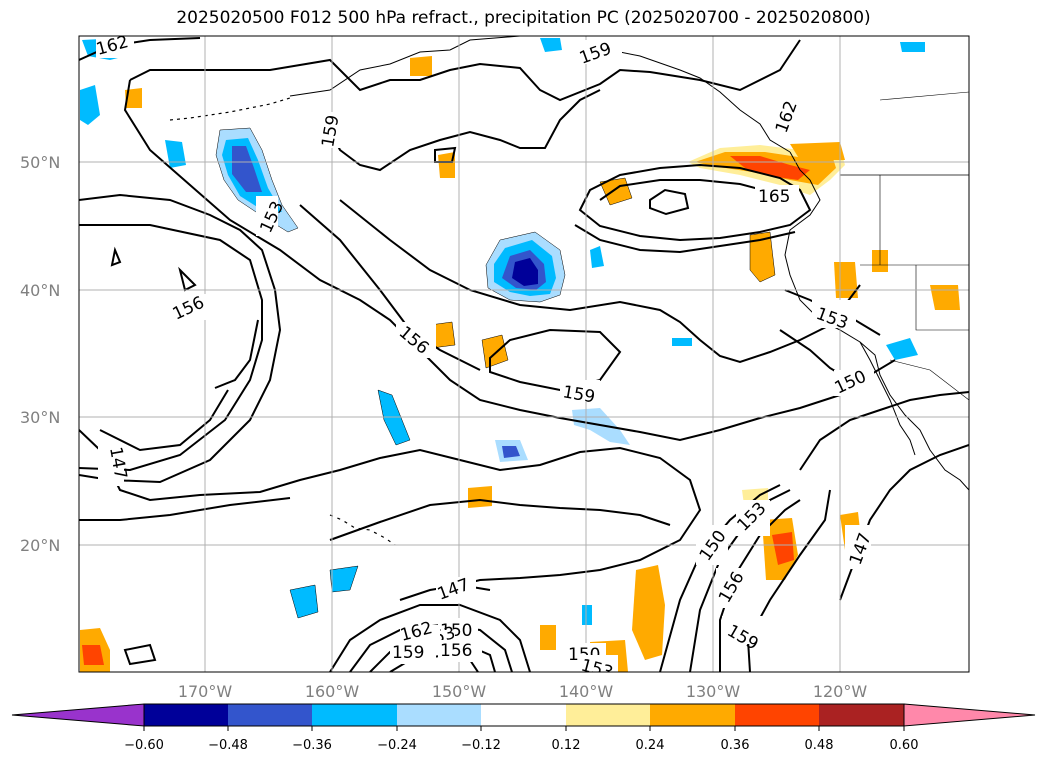 The image size is (1047, 765). I want to click on lon-label: 140°W, so click(586, 691).